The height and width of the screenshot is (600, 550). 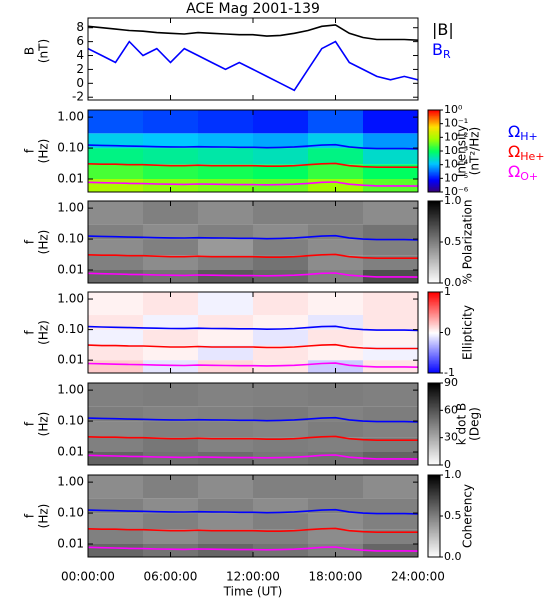 I want to click on colorbar-tick-label: 10⁻², so click(x=456, y=136).